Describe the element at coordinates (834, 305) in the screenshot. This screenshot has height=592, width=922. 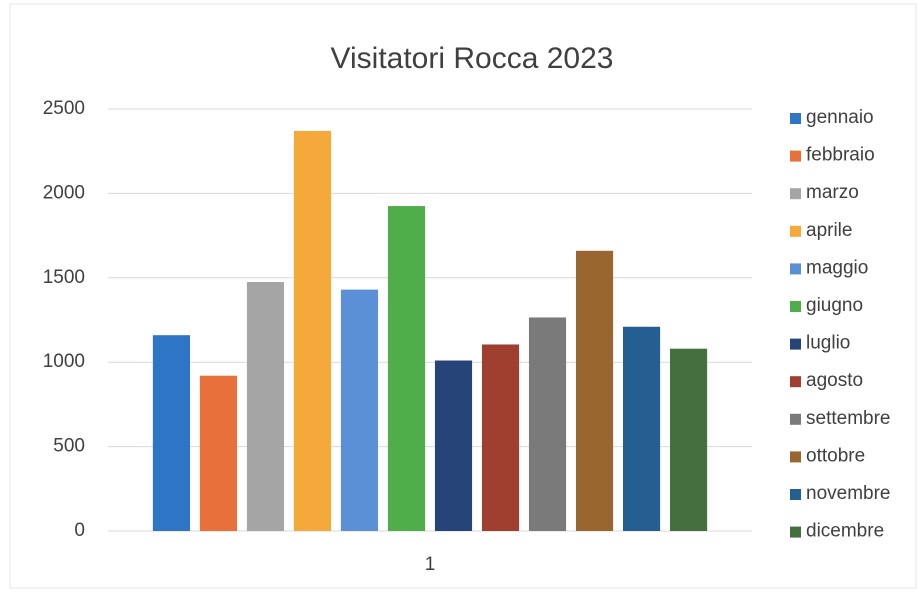
I see `legend-label: giugno` at that location.